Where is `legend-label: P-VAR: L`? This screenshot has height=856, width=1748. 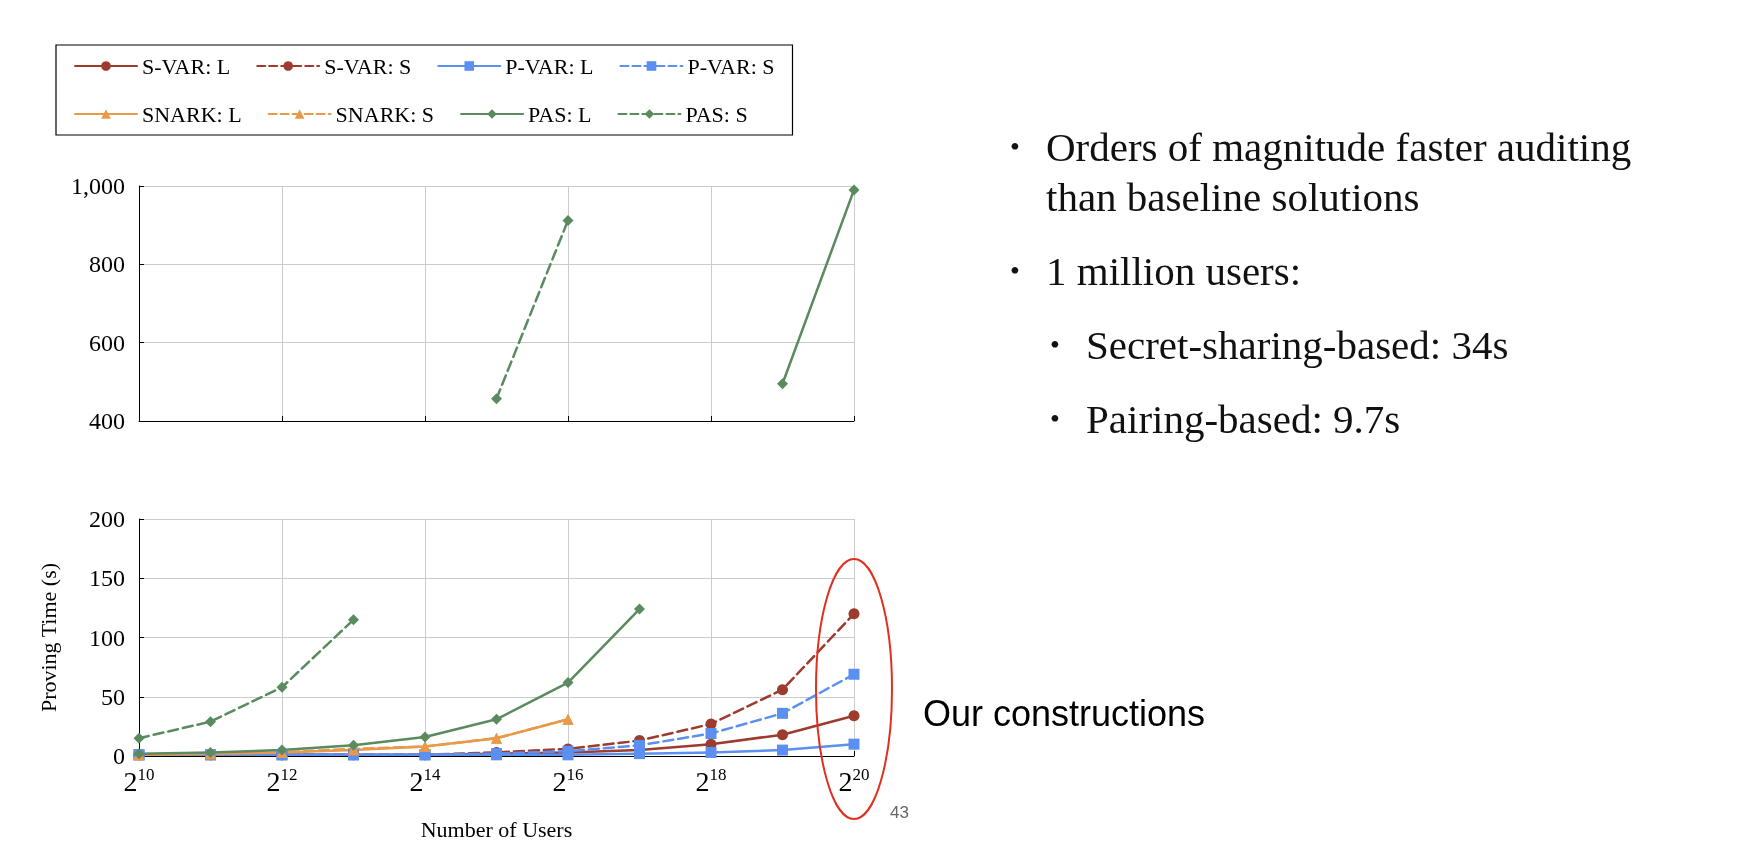
legend-label: P-VAR: L is located at coordinates (549, 66).